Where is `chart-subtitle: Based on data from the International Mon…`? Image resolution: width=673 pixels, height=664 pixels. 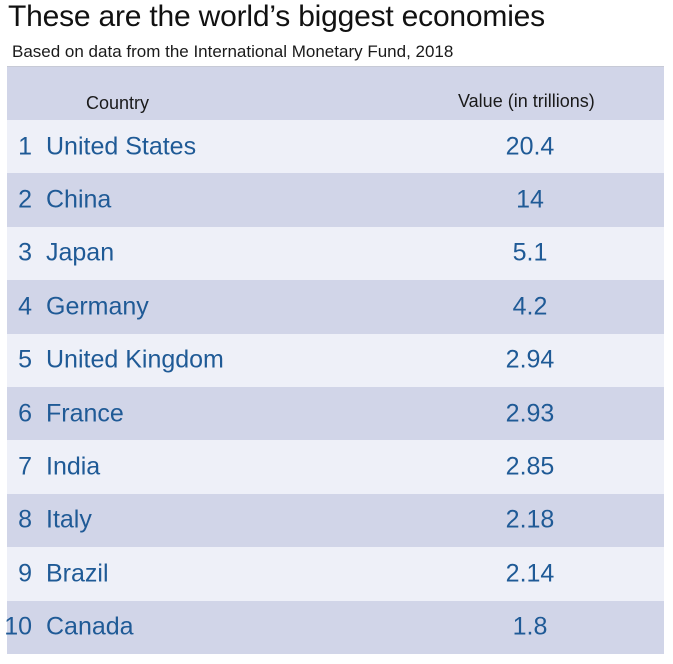 chart-subtitle: Based on data from the International Mon… is located at coordinates (233, 51).